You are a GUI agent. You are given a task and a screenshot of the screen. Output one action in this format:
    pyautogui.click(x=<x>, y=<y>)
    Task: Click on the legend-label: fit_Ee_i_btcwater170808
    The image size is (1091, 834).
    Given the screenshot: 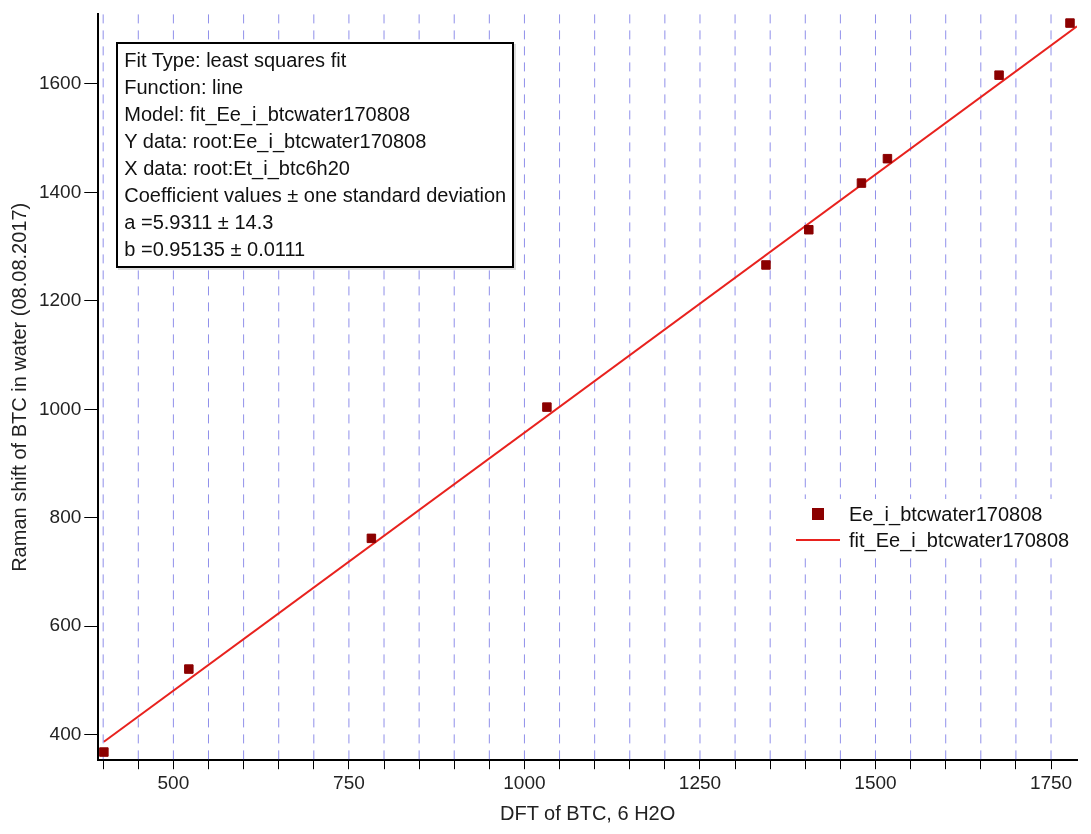 What is the action you would take?
    pyautogui.click(x=959, y=541)
    